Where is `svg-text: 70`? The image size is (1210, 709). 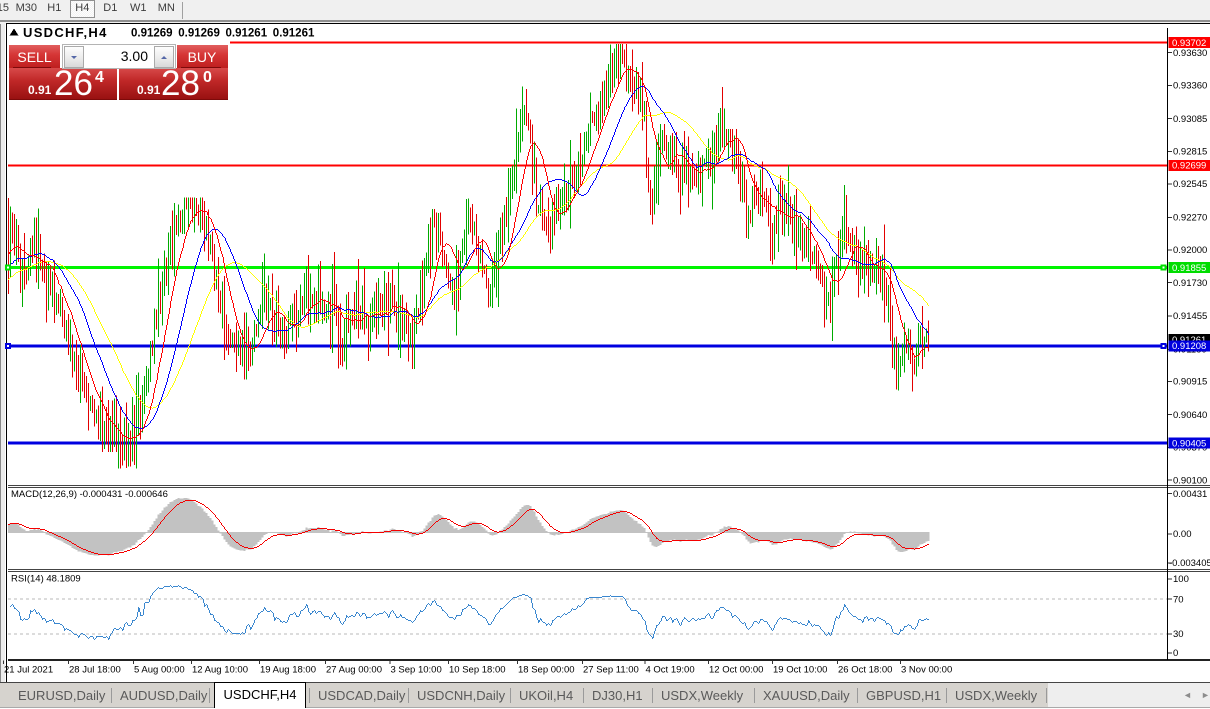
svg-text: 70 is located at coordinates (1178, 599).